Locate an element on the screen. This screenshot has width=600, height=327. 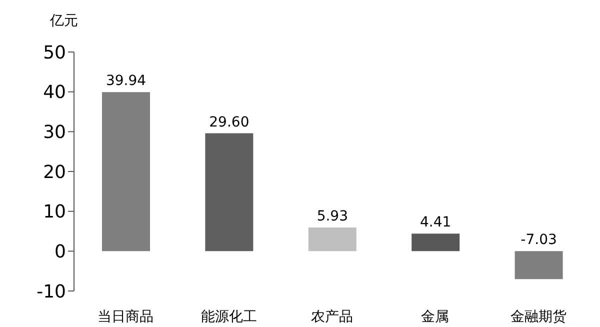
y-tick-label: -10 is located at coordinates (51, 291).